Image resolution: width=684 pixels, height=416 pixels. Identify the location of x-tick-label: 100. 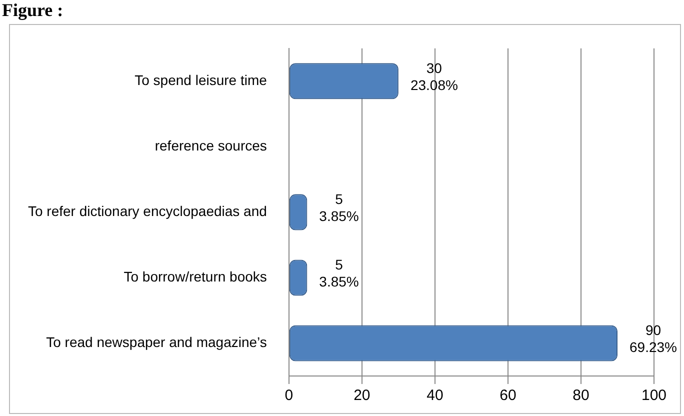
(654, 395).